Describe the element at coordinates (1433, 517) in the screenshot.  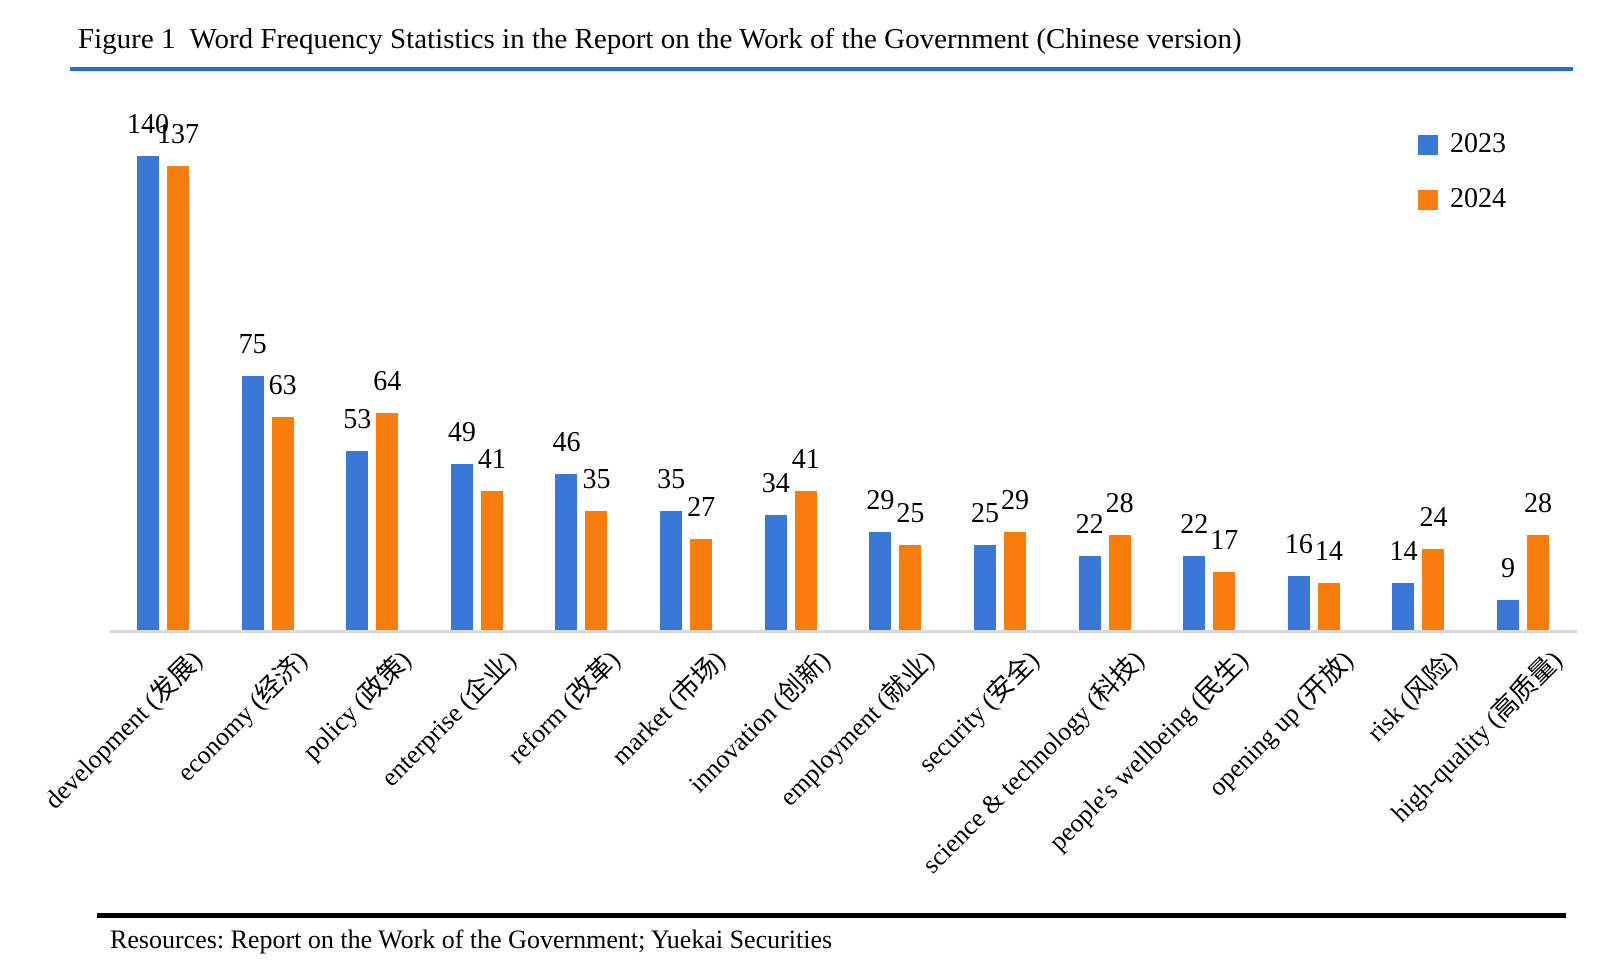
I see `value-label-2024-risk: 24` at that location.